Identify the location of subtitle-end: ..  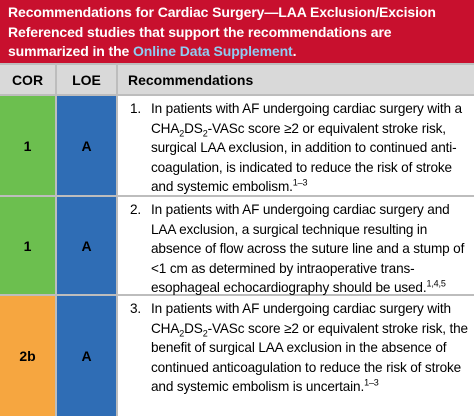
(294, 51).